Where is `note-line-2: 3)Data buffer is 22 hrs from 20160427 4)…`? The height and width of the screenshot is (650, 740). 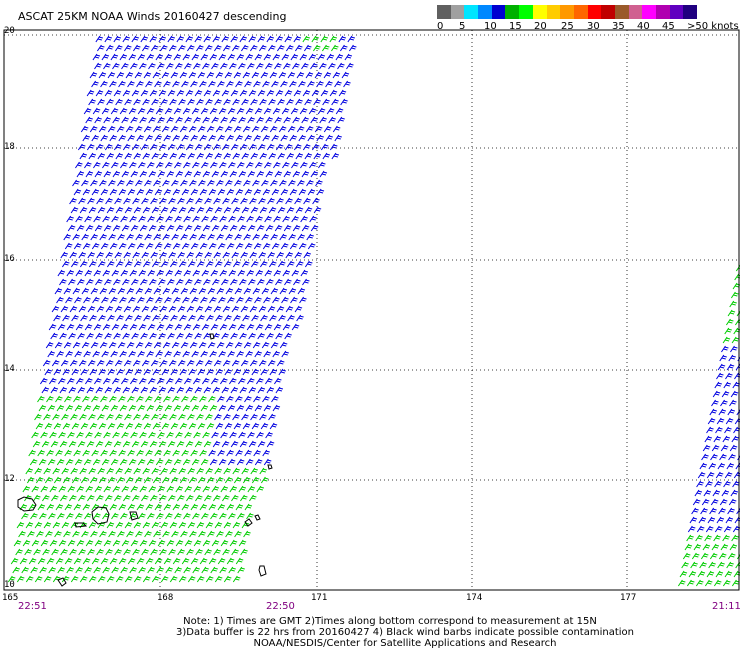 note-line-2: 3)Data buffer is 22 hrs from 20160427 4)… is located at coordinates (405, 632).